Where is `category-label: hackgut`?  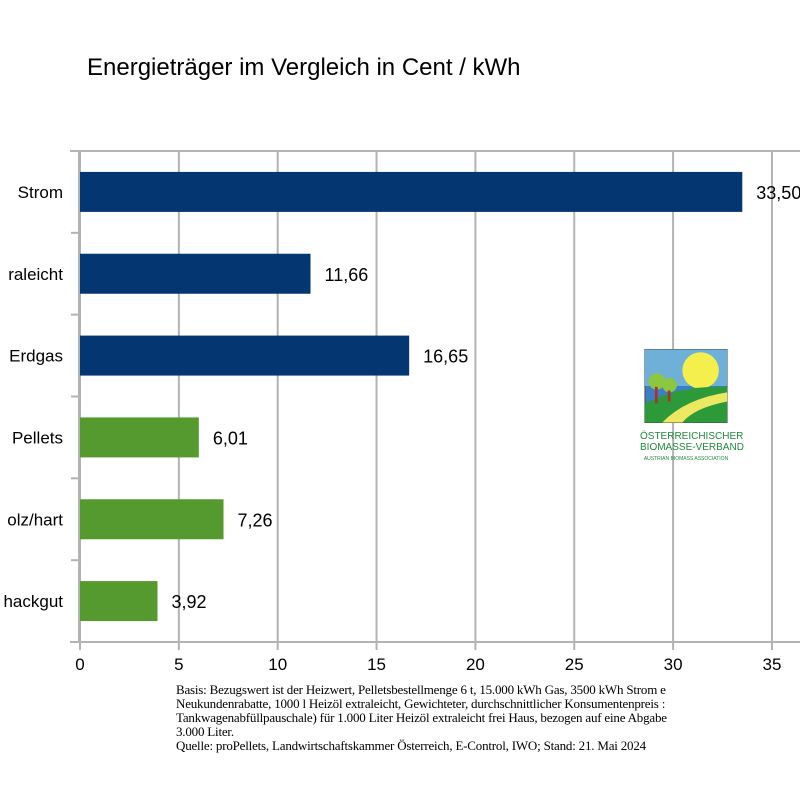
category-label: hackgut is located at coordinates (33, 601).